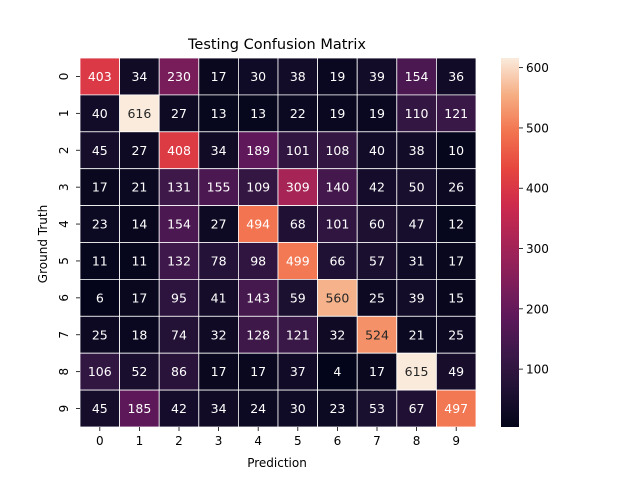 This screenshot has height=480, width=640. What do you see at coordinates (537, 249) in the screenshot?
I see `colorbar-tick-label-2: 300` at bounding box center [537, 249].